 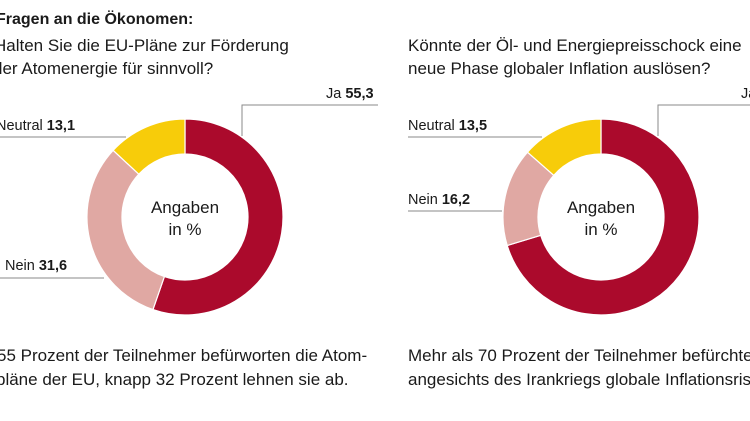 I want to click on left-center-label-1: Angaben, so click(x=185, y=207).